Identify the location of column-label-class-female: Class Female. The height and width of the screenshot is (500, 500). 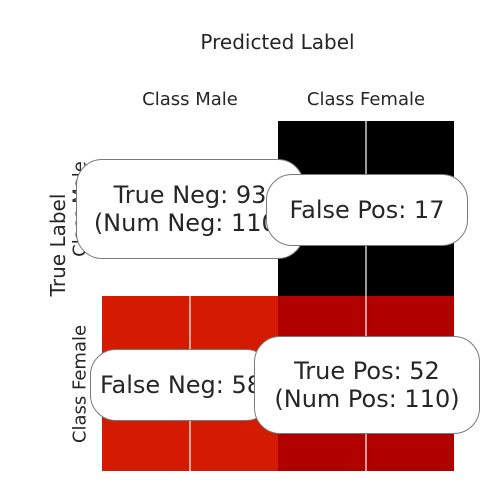
(366, 99).